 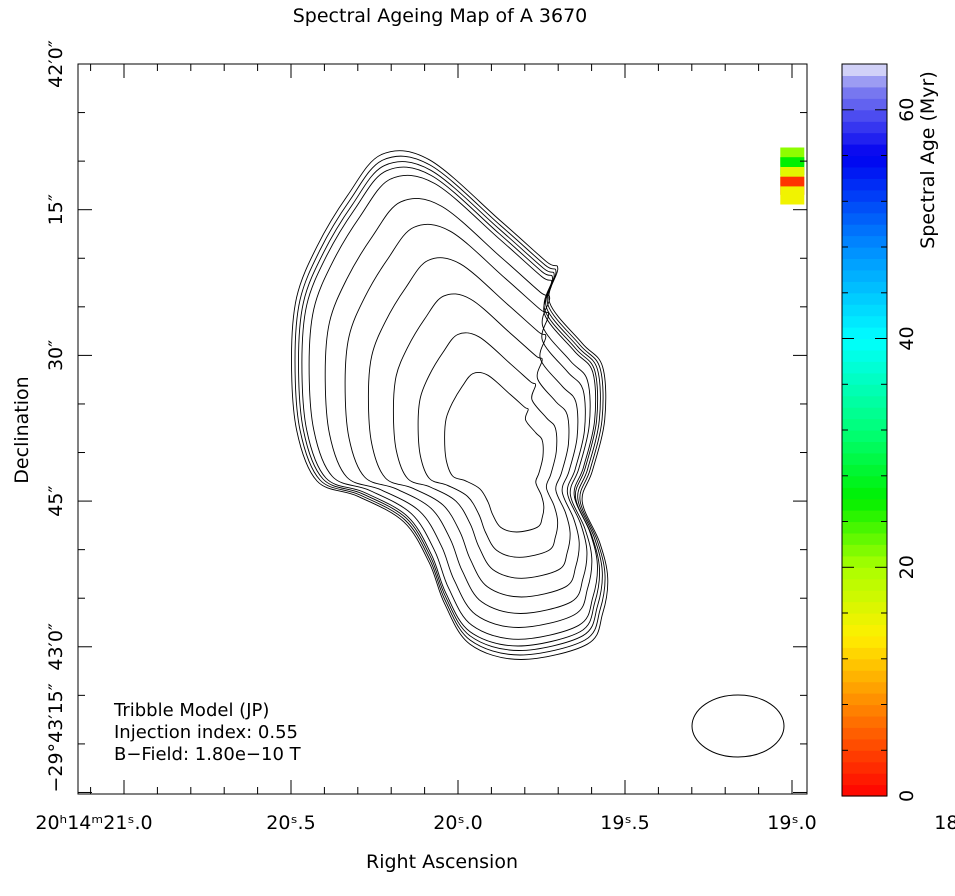 What do you see at coordinates (22, 429) in the screenshot?
I see `y-axis-label: Declination` at bounding box center [22, 429].